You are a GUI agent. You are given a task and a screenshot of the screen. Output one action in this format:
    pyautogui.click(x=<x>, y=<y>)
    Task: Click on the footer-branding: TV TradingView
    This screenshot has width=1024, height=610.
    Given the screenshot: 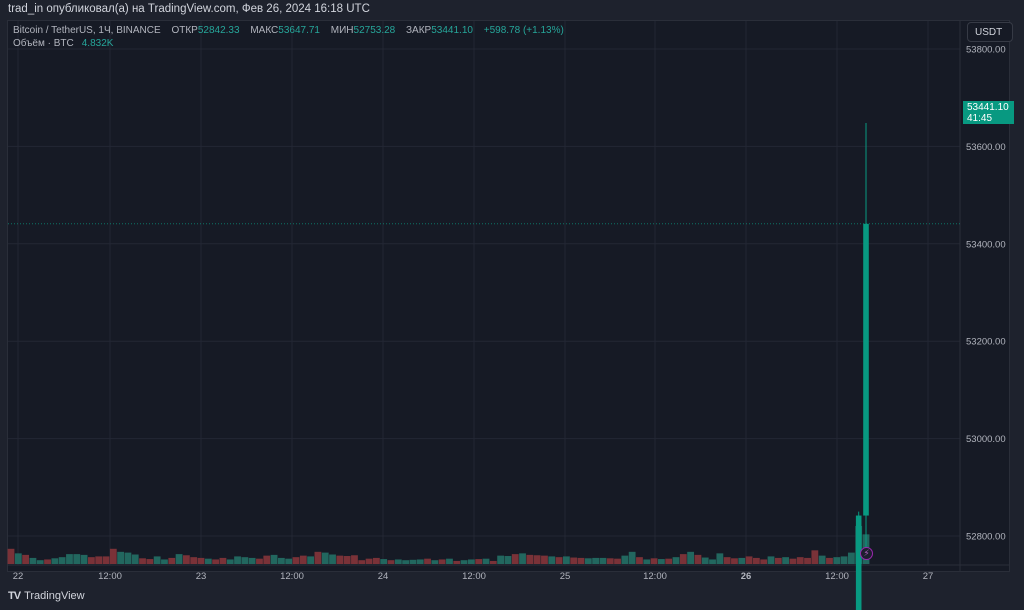 What is the action you would take?
    pyautogui.click(x=46, y=596)
    